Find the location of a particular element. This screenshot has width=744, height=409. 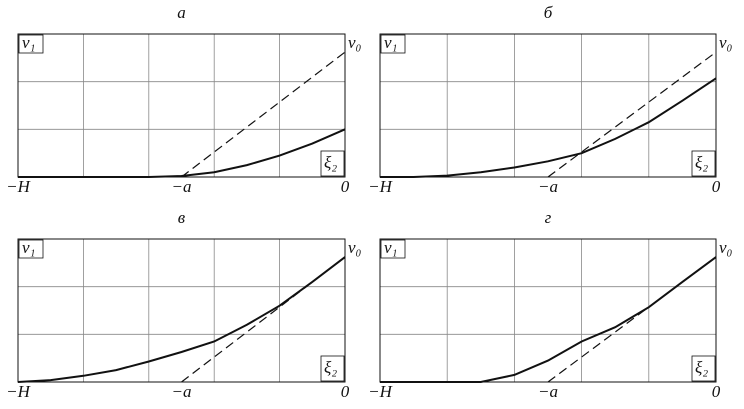

panel-title: б is located at coordinates (548, 12).